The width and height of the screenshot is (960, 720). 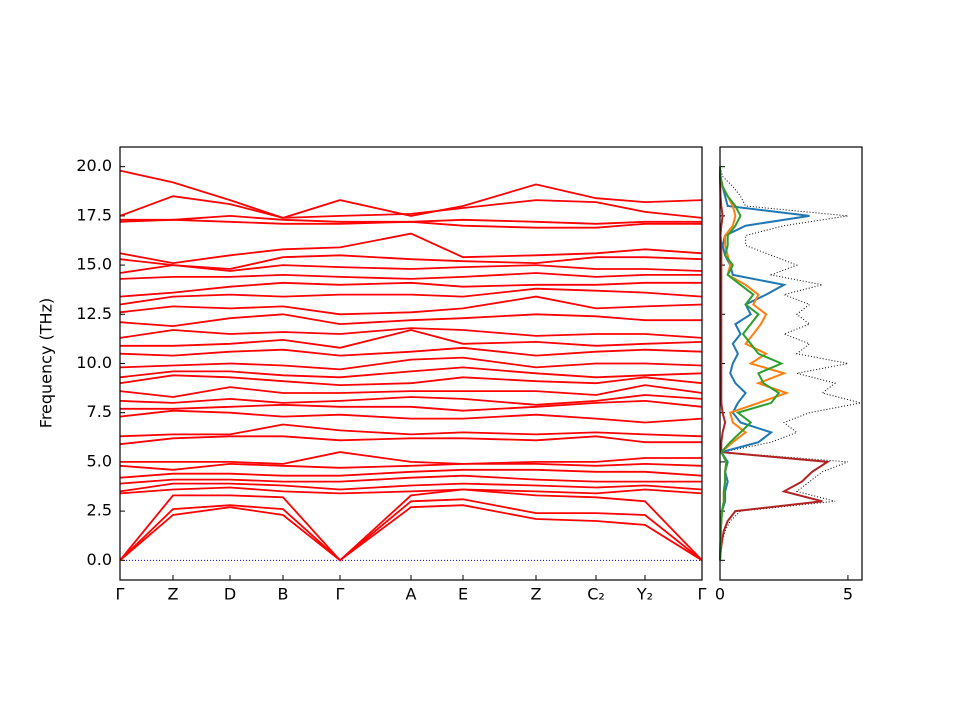 I want to click on x-tick-label: C₂, so click(x=596, y=594).